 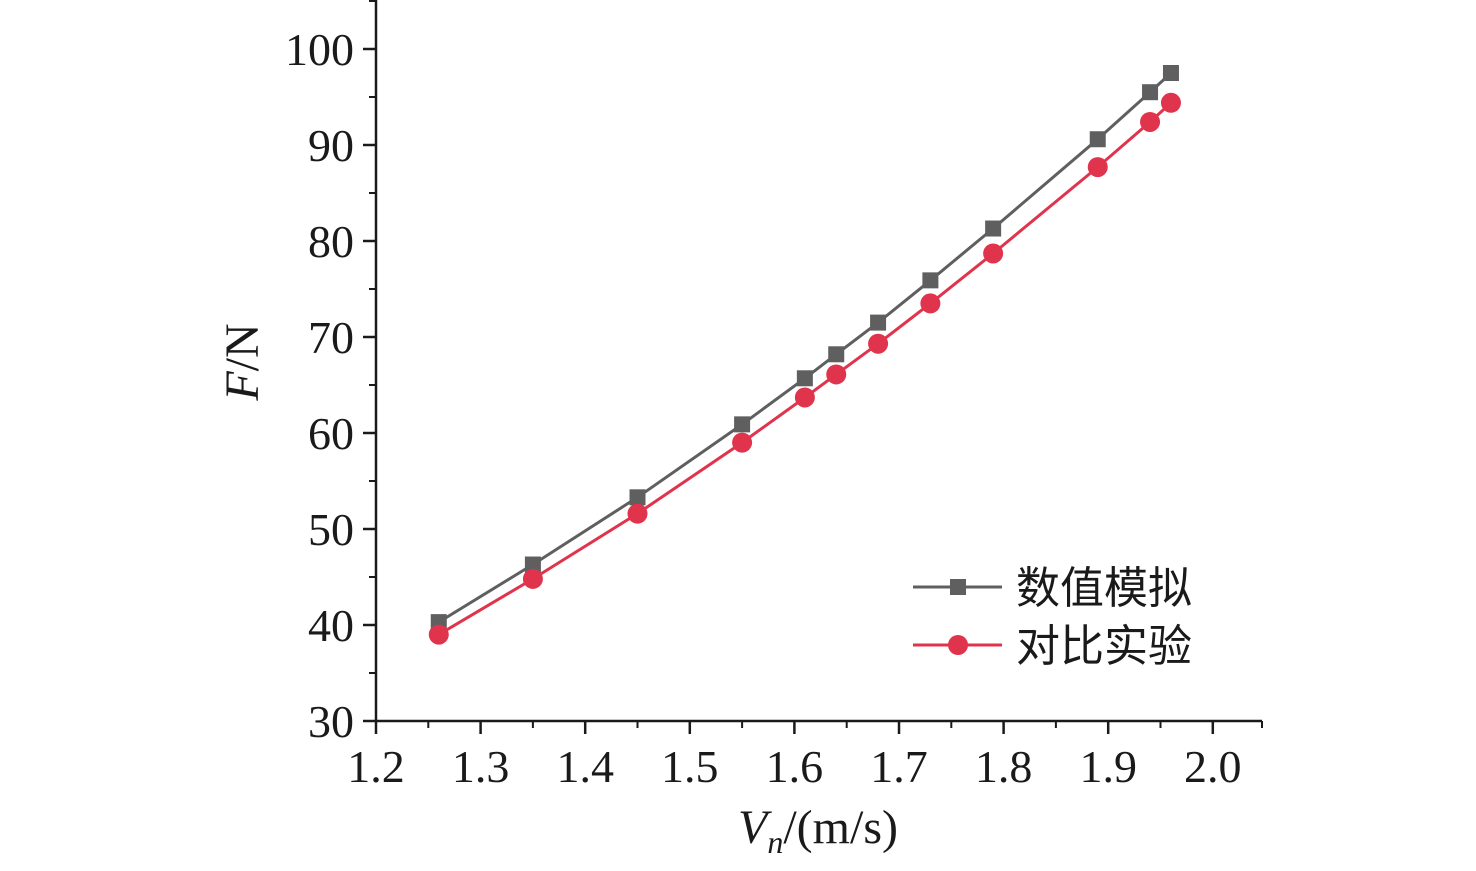 I want to click on x-tick-label: 1.4, so click(x=585, y=766).